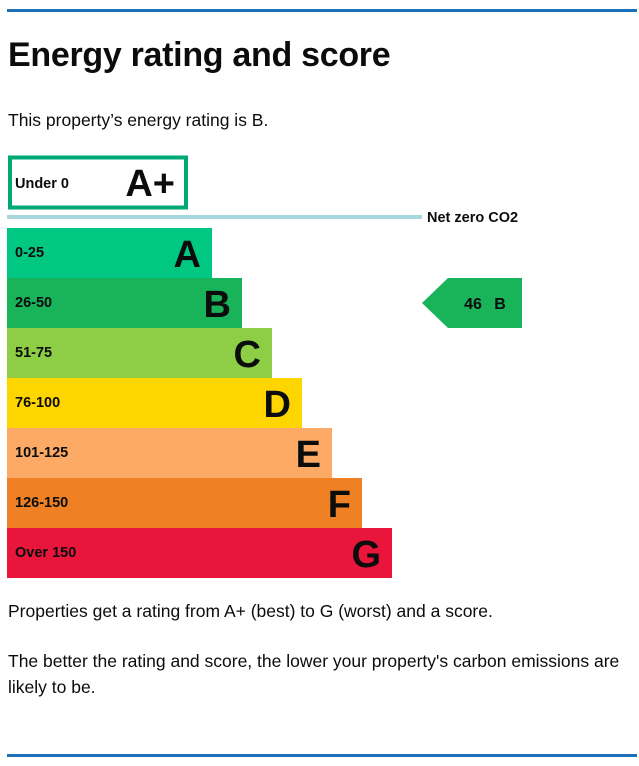 This screenshot has height=766, width=639. What do you see at coordinates (187, 255) in the screenshot?
I see `band-a-letter: A` at bounding box center [187, 255].